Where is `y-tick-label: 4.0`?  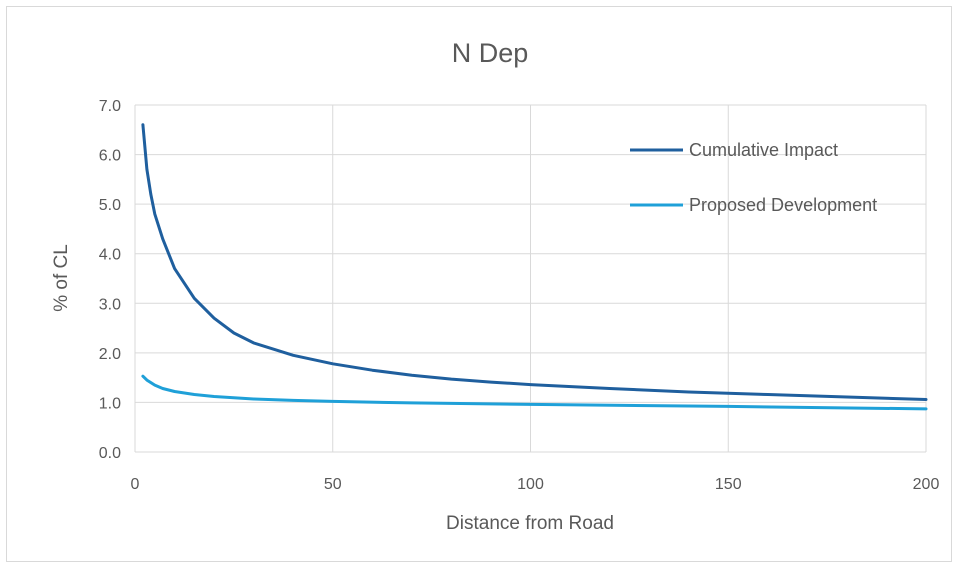 y-tick-label: 4.0 is located at coordinates (110, 255).